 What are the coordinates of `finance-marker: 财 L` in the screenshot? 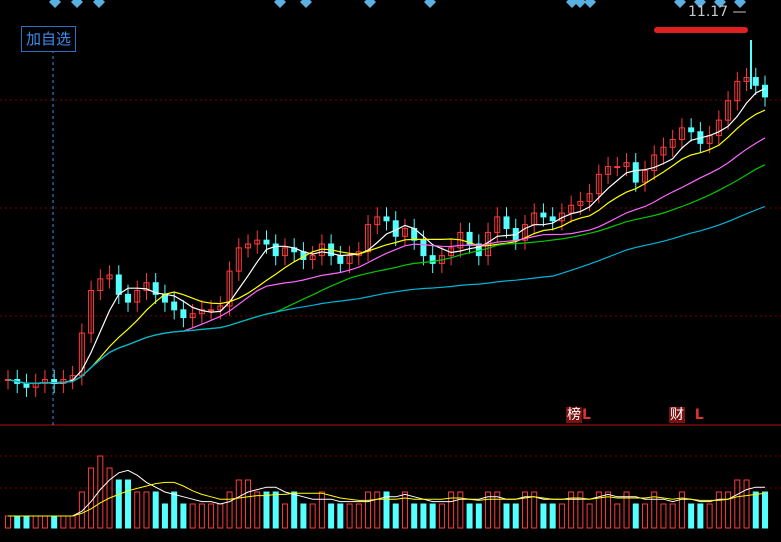 It's located at (686, 414).